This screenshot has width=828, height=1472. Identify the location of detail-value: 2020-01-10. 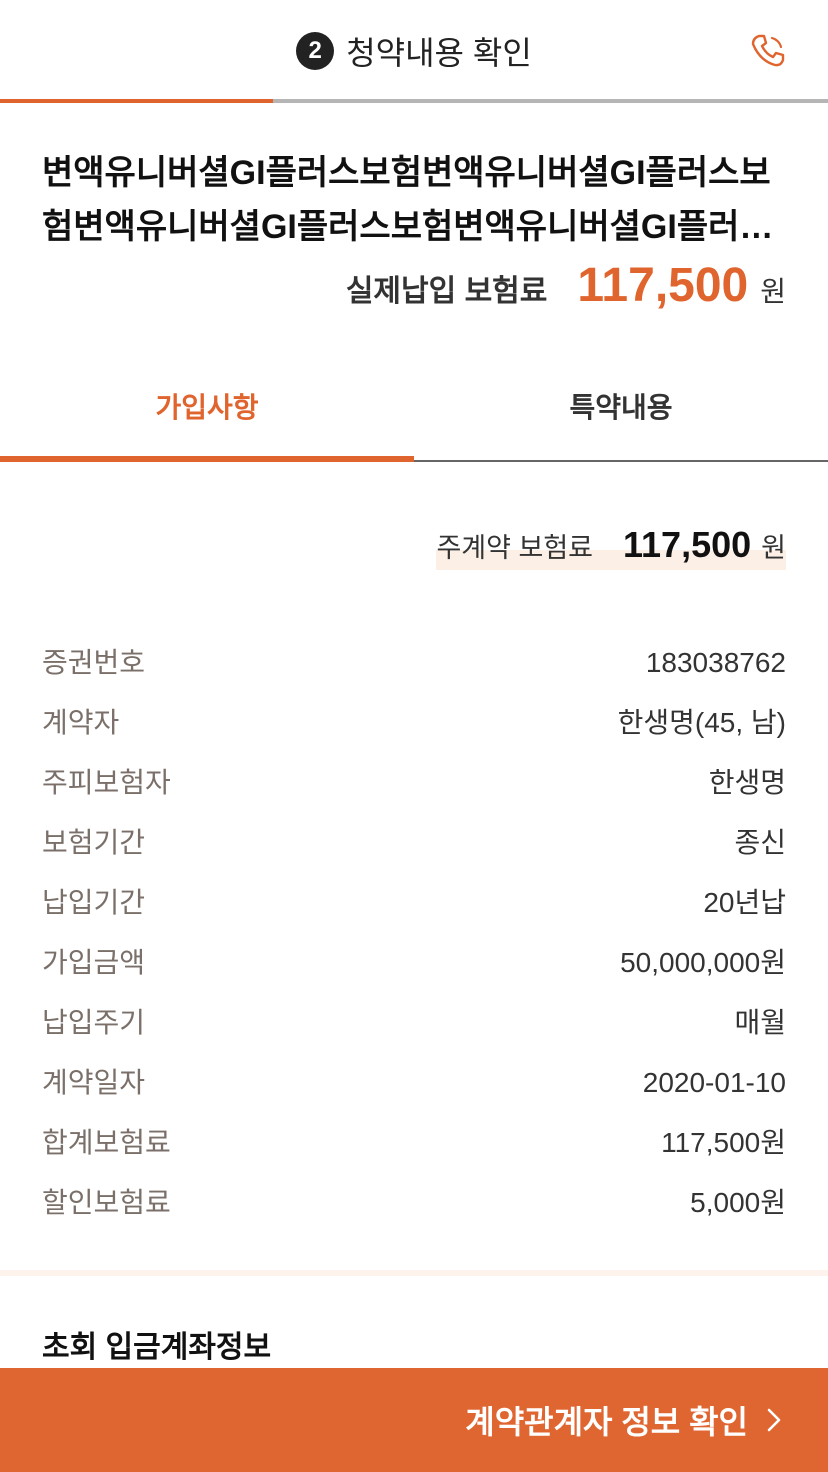
(714, 1082).